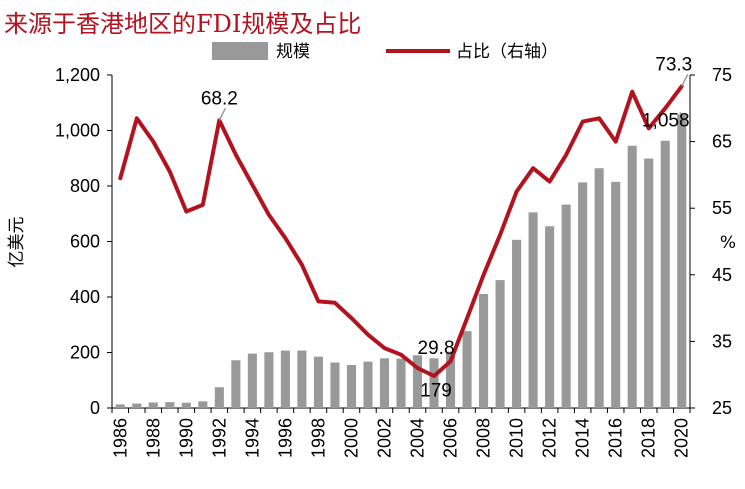 This screenshot has width=745, height=489. What do you see at coordinates (566, 306) in the screenshot?
I see `bar-2013` at bounding box center [566, 306].